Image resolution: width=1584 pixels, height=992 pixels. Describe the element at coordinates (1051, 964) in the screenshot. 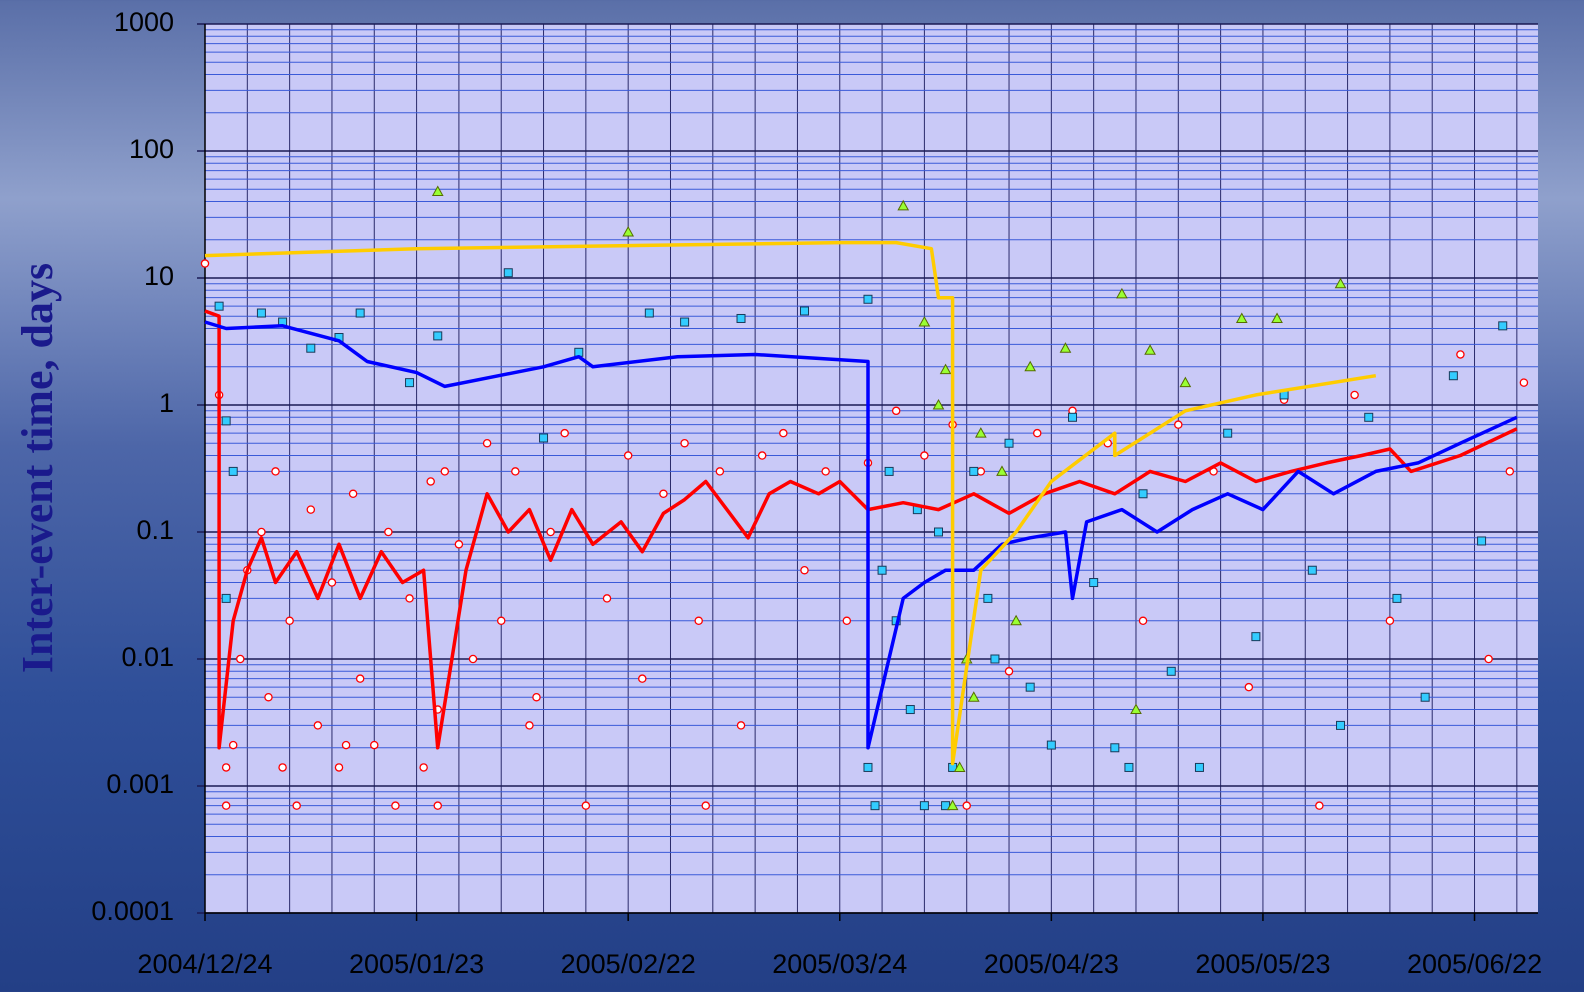

I see `x-tick-label: 2005/04/23` at that location.